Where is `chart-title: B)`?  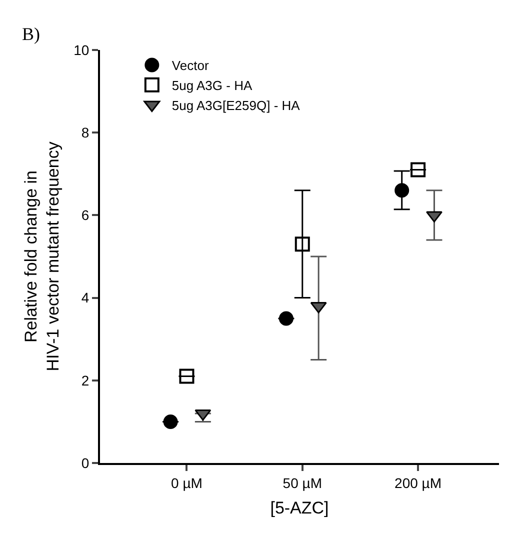
chart-title: B) is located at coordinates (31, 34).